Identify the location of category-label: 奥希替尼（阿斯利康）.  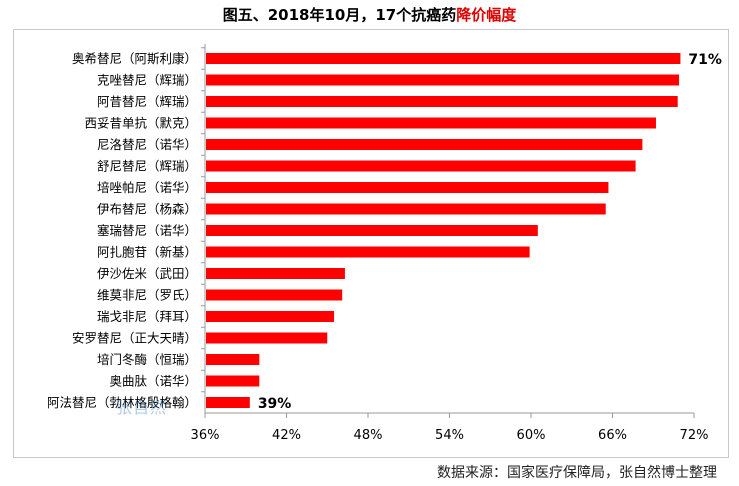
(134, 58).